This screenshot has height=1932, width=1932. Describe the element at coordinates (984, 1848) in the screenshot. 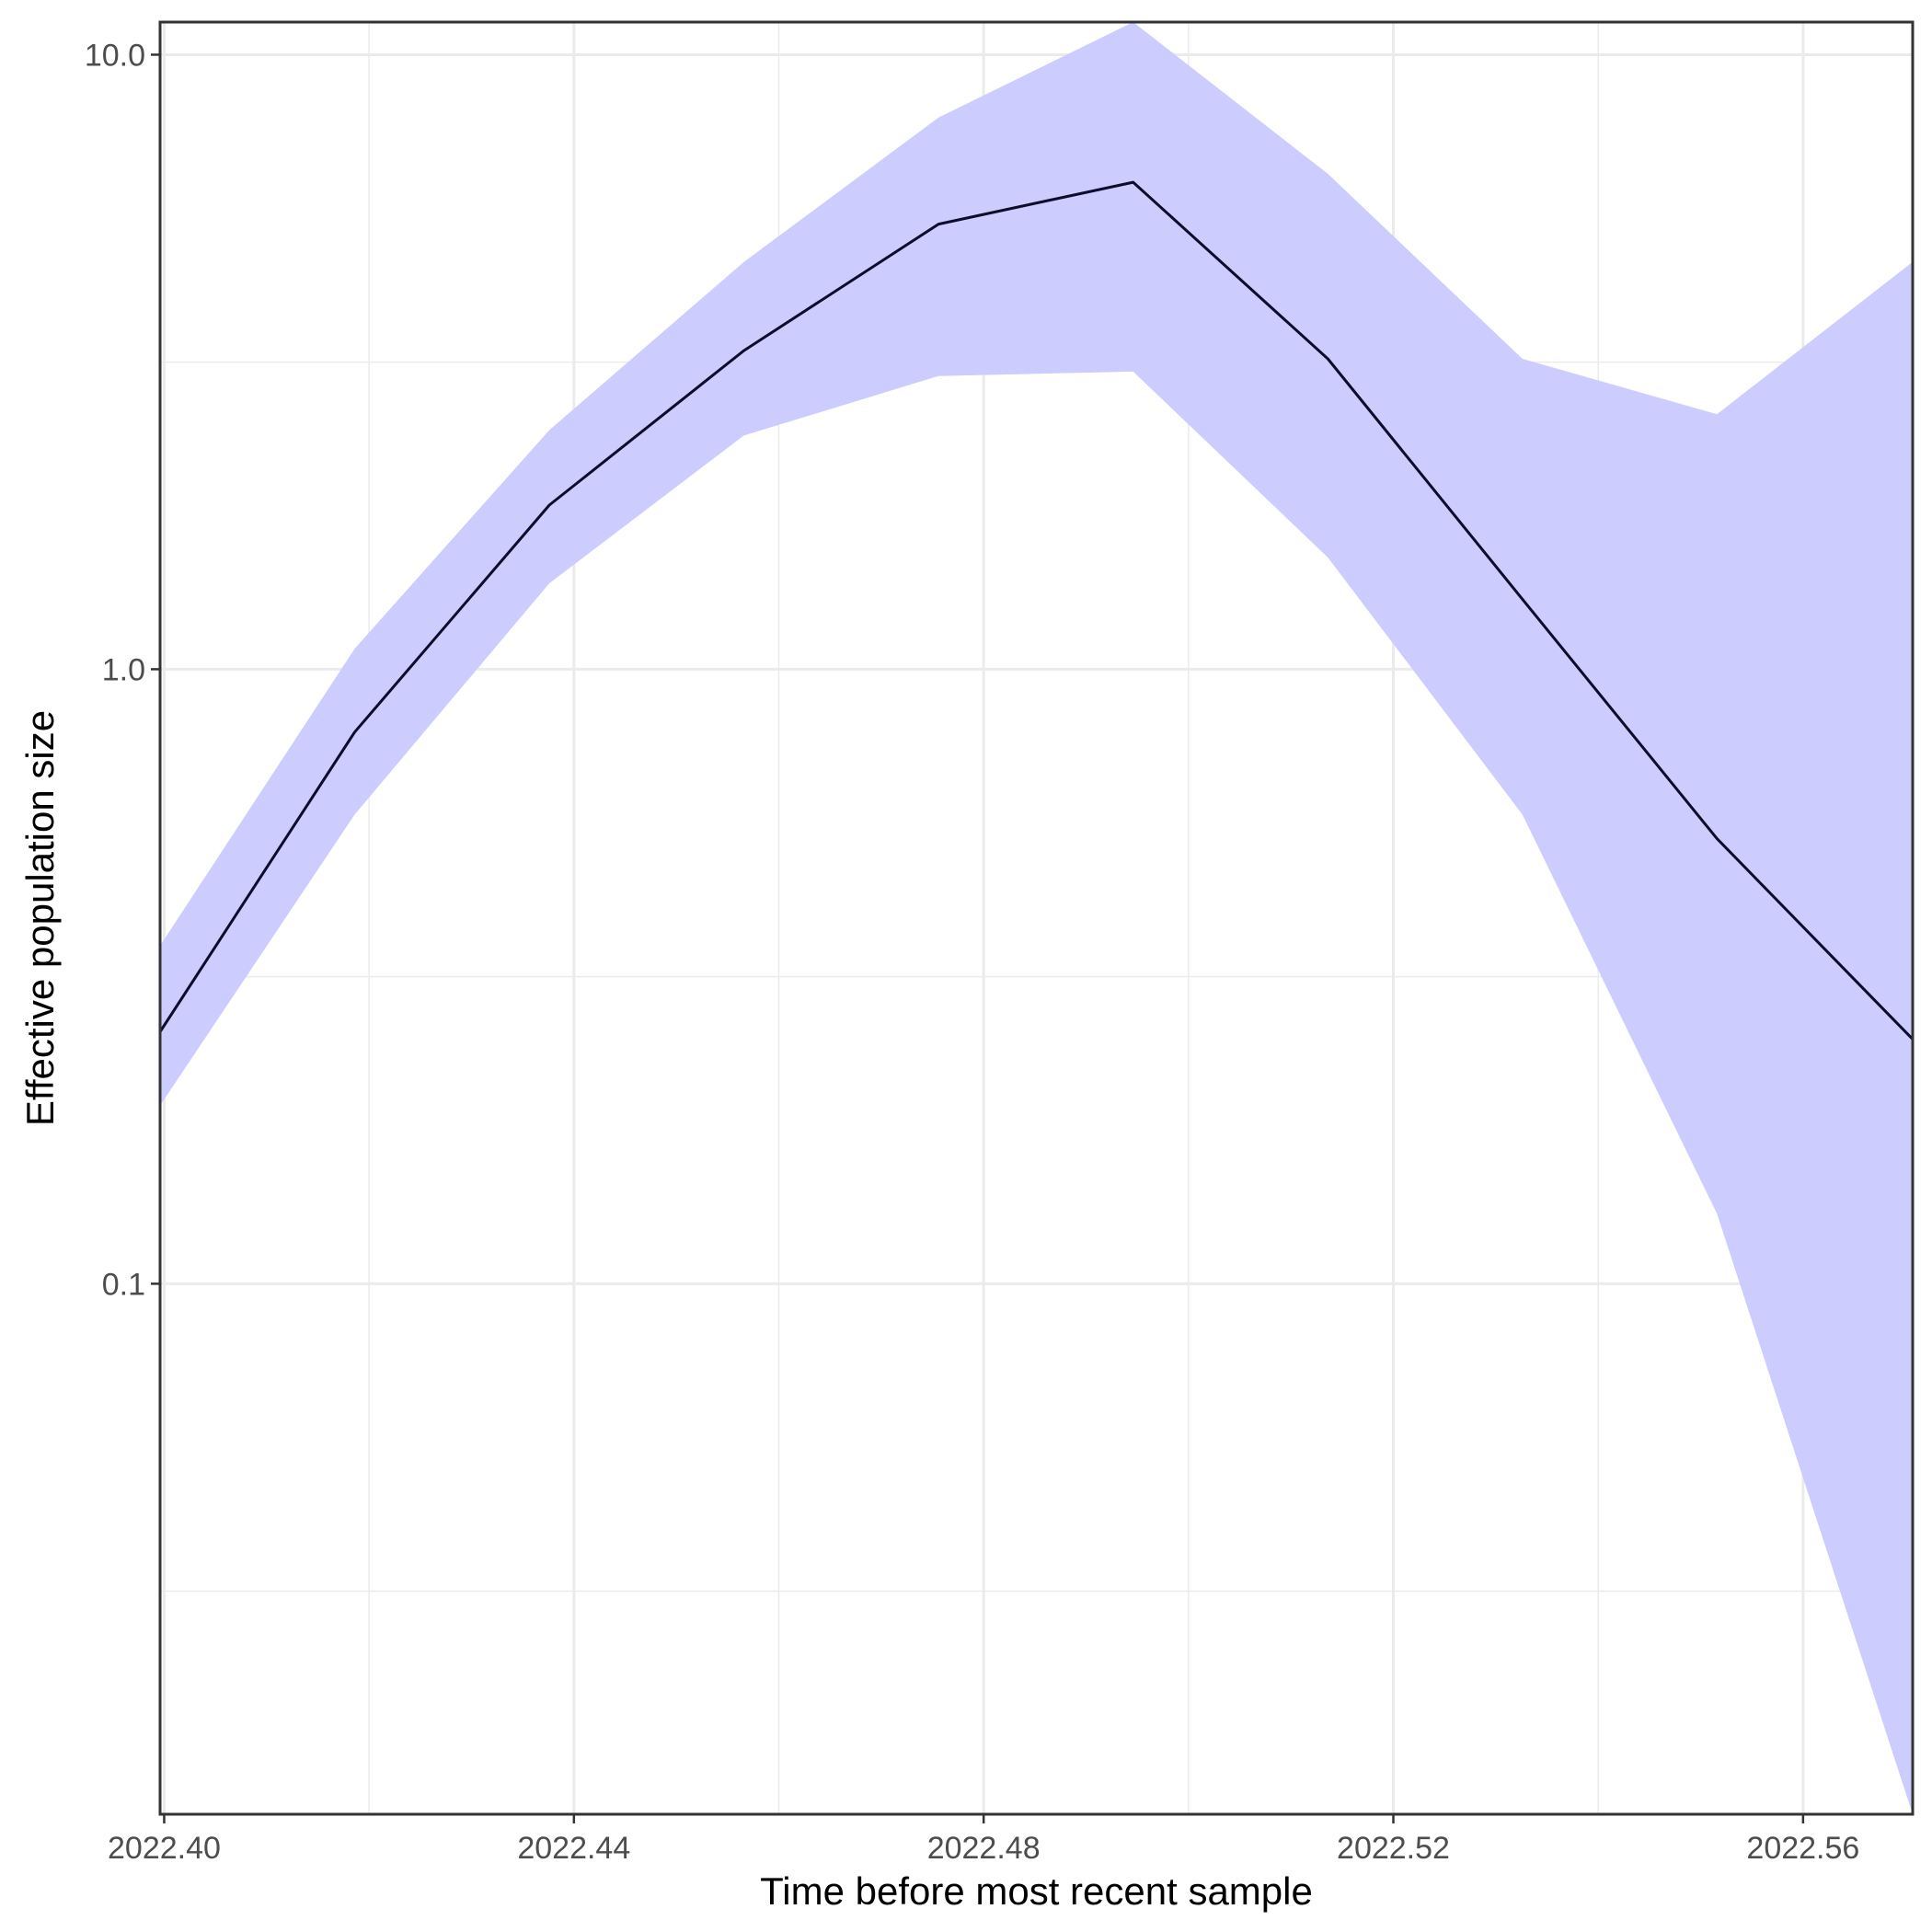

I see `x-tick-label: 2022.48` at that location.